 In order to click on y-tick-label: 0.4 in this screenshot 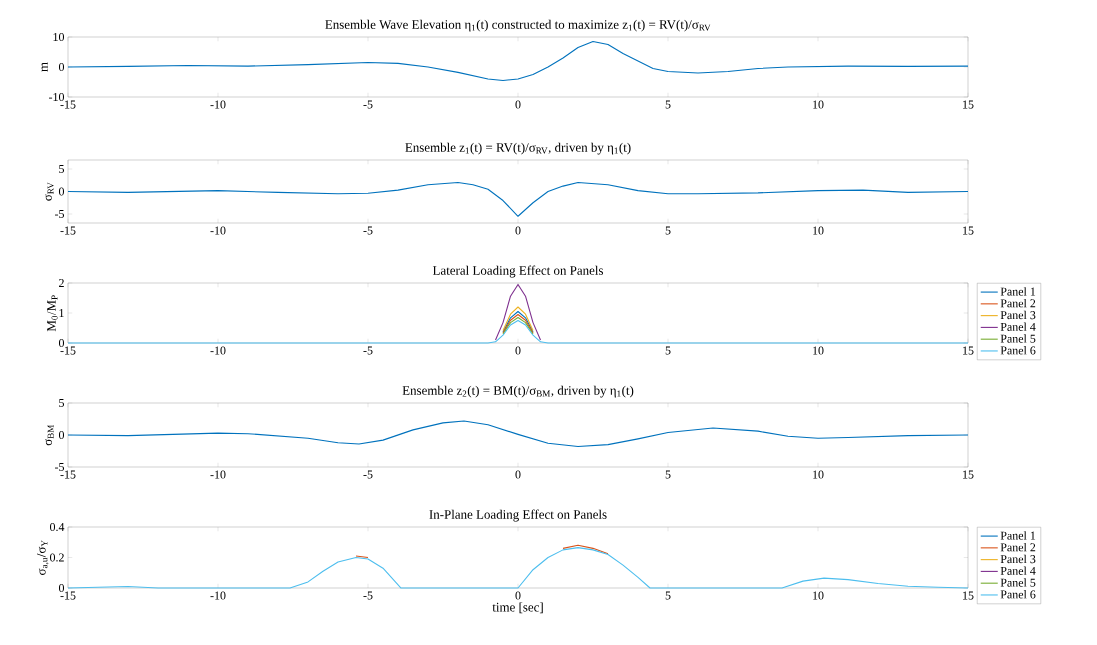, I will do `click(57, 527)`.